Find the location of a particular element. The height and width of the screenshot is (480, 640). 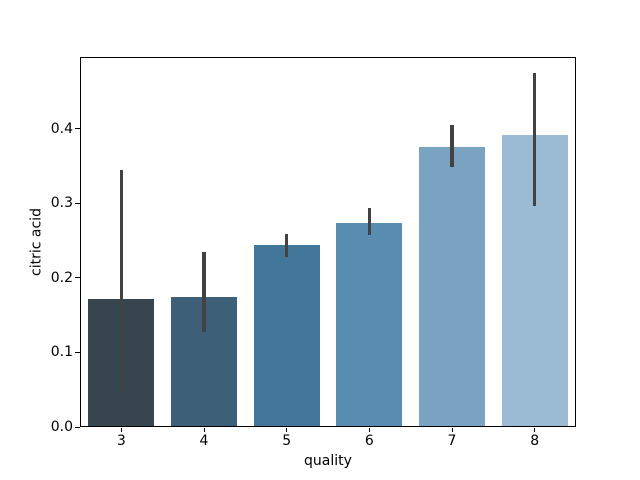

x-tick-label: 6 is located at coordinates (369, 441).